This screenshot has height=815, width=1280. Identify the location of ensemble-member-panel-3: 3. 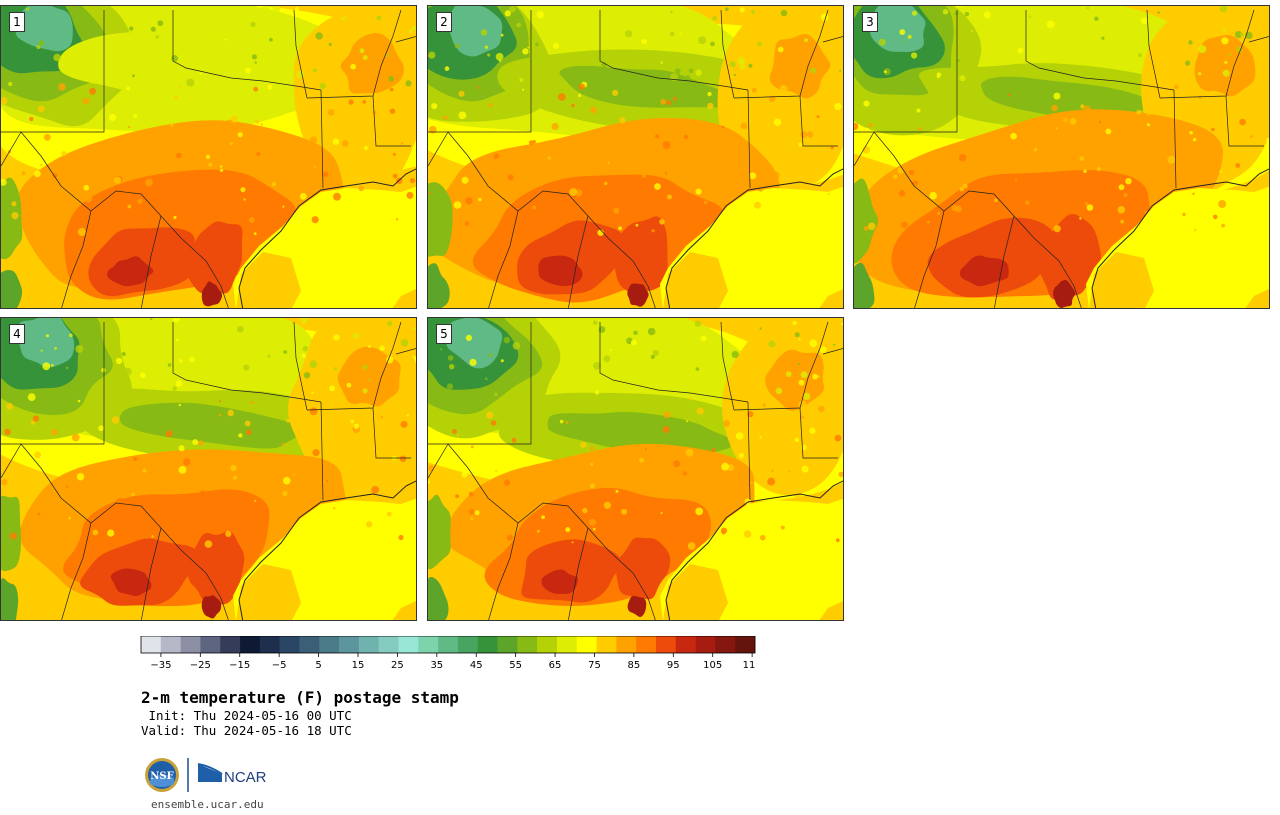
(1061, 157).